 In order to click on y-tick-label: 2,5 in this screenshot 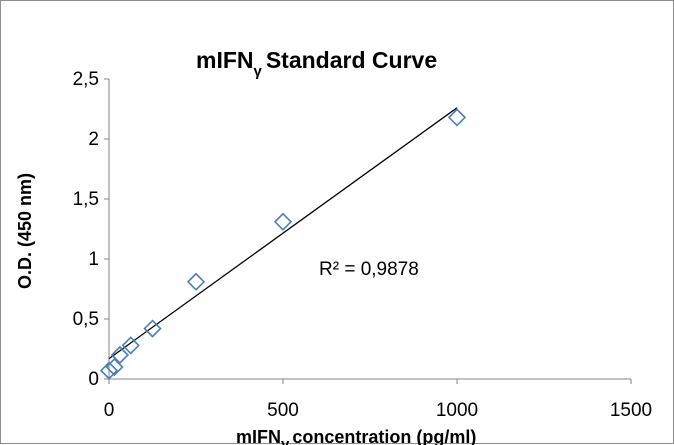, I will do `click(86, 79)`.